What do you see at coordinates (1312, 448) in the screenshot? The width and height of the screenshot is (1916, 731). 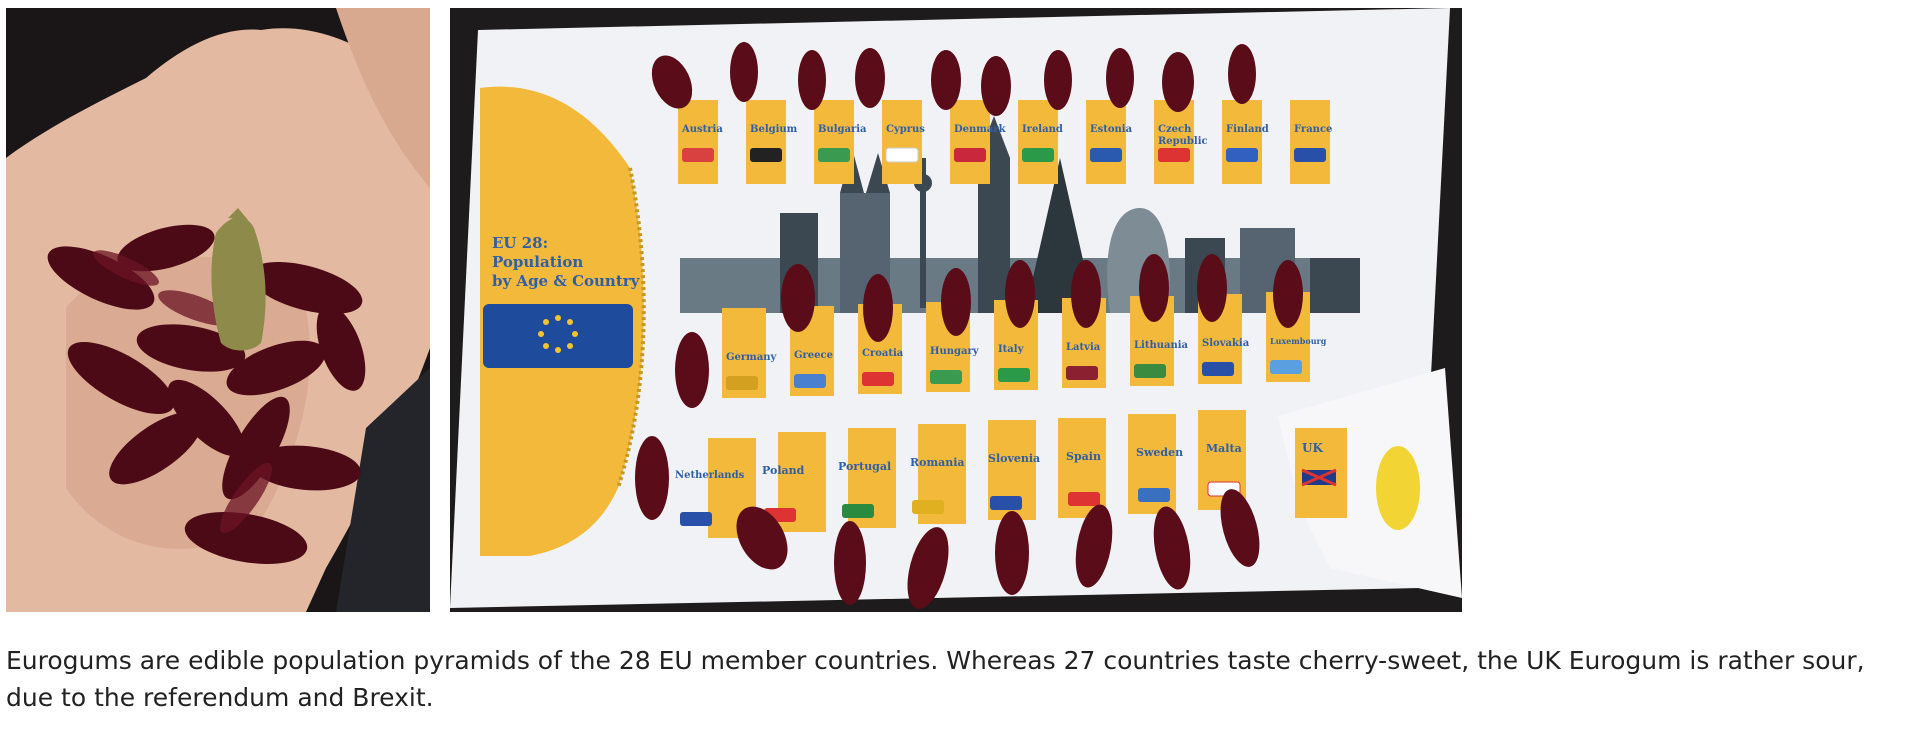 I see `label-uk: UK` at bounding box center [1312, 448].